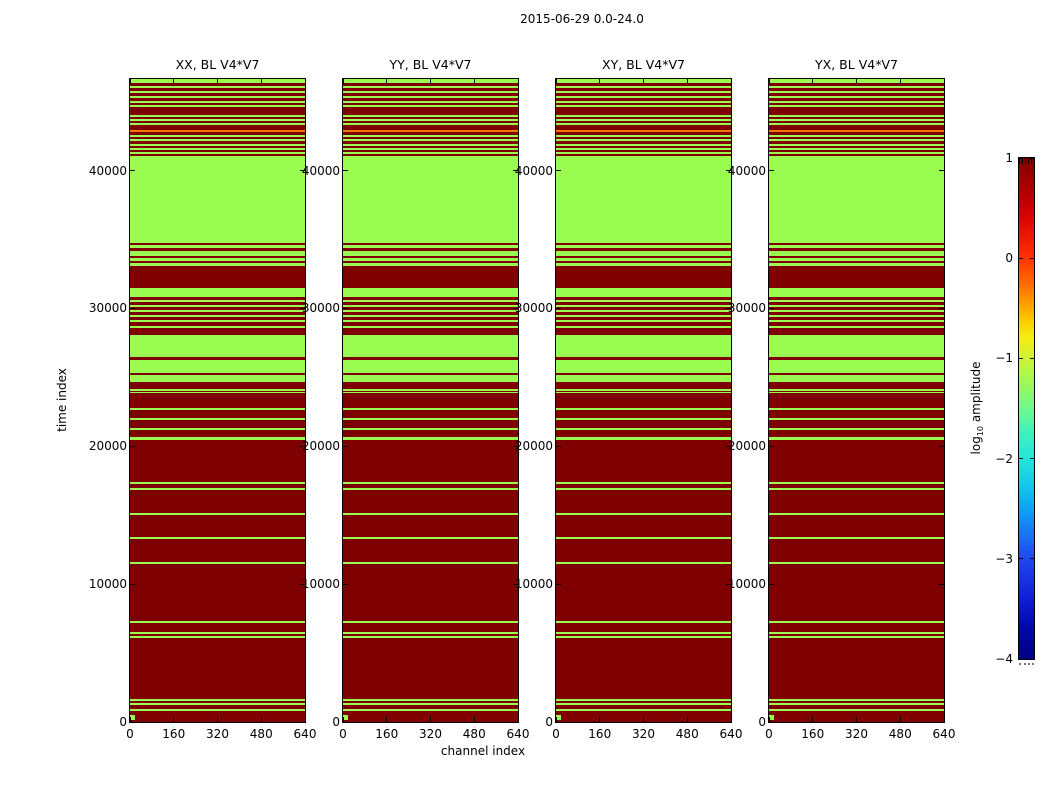 Image resolution: width=1050 pixels, height=800 pixels. Describe the element at coordinates (518, 734) in the screenshot. I see `x-tick-label: 640` at that location.